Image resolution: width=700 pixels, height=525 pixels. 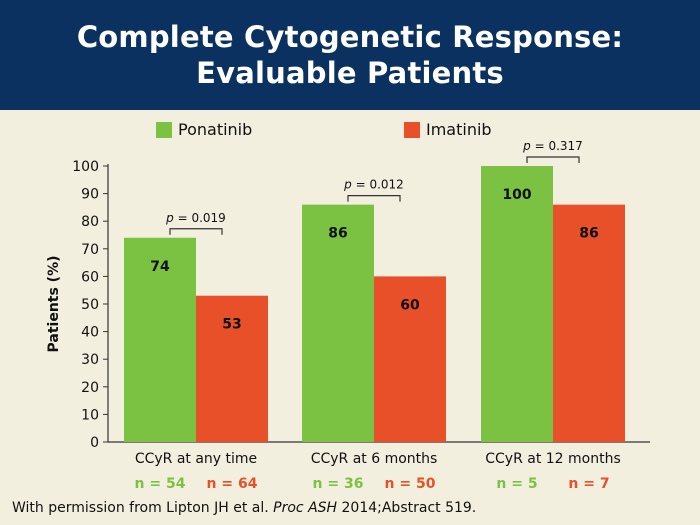 I want to click on n-label-ponatinib: n = 54, so click(x=160, y=484).